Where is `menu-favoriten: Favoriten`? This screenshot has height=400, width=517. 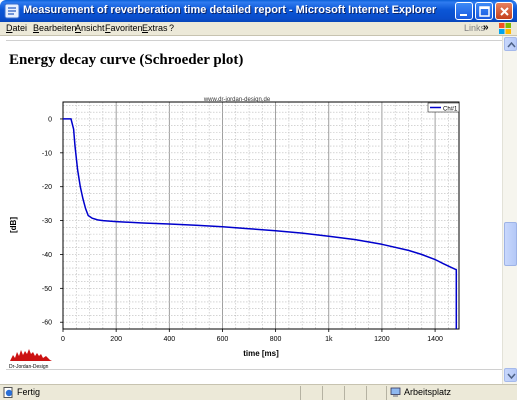 menu-favoriten: Favoriten is located at coordinates (124, 28).